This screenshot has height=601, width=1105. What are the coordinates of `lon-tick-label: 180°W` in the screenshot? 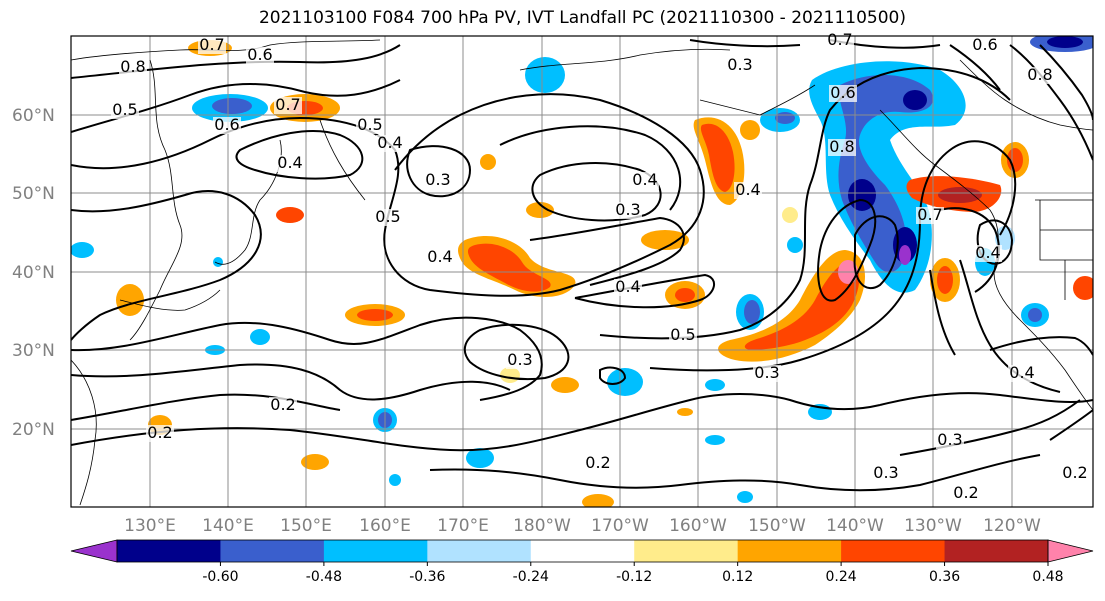 It's located at (542, 526).